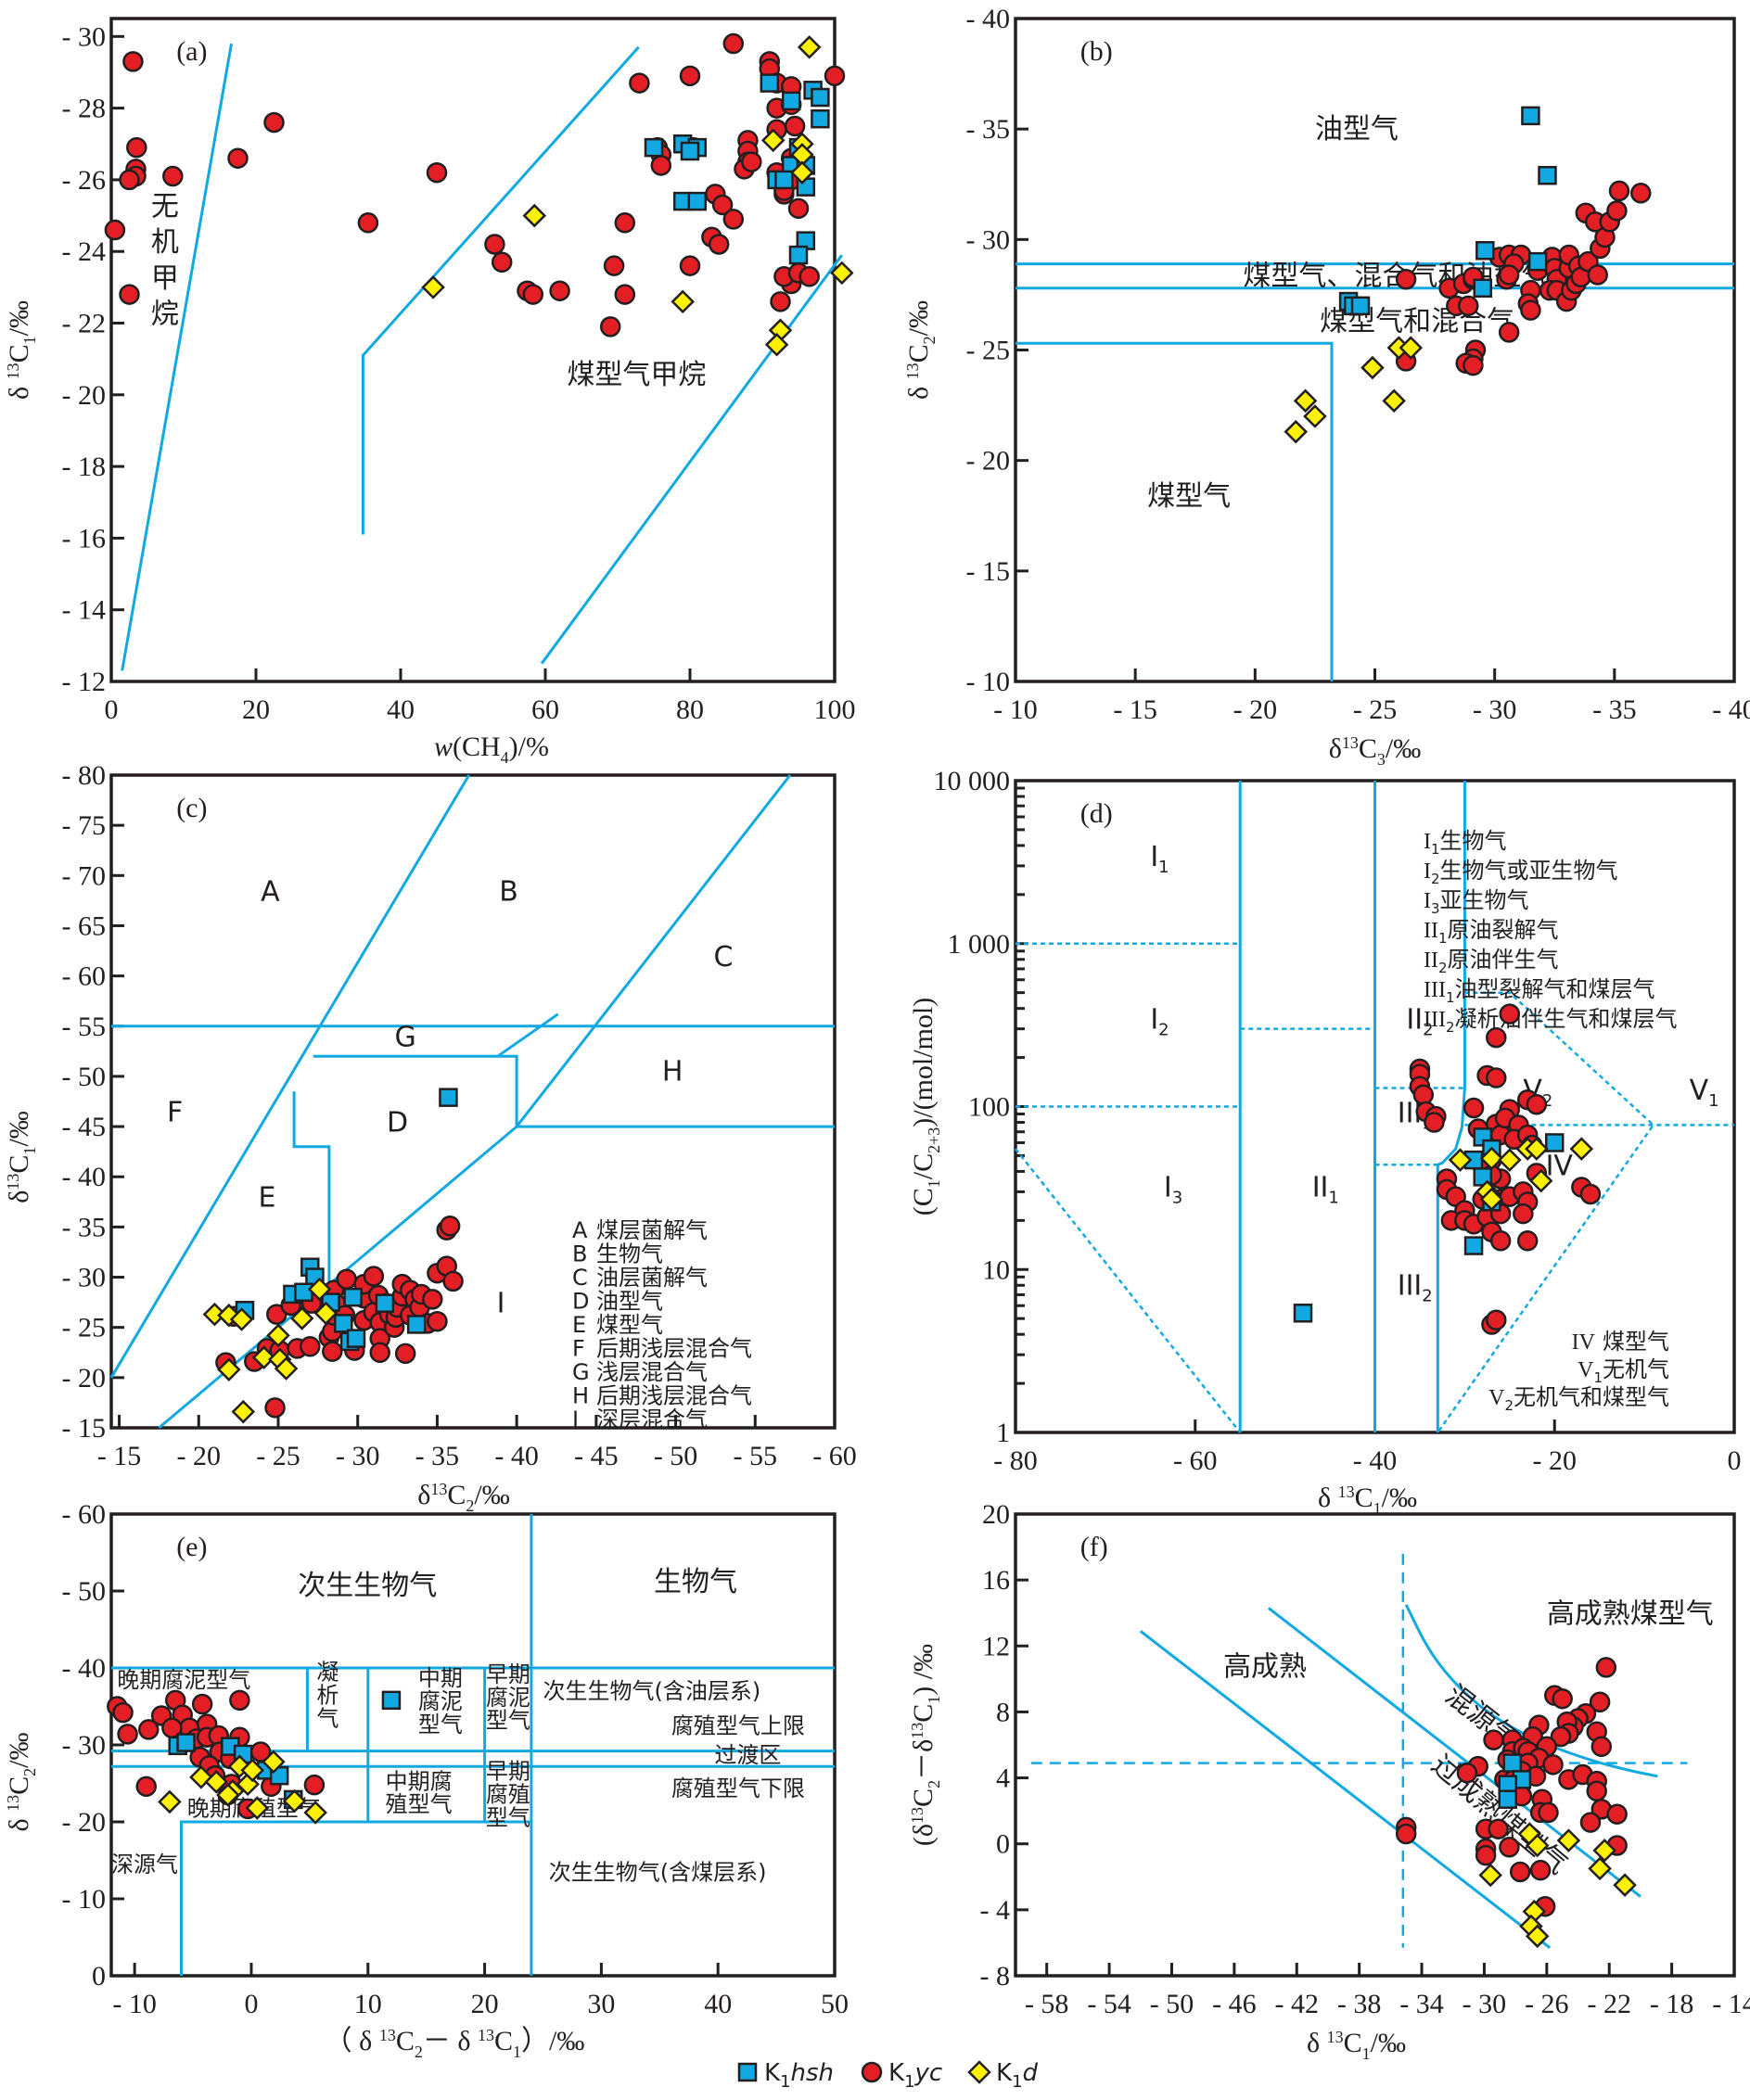 This screenshot has width=1750, height=2100. Describe the element at coordinates (84, 925) in the screenshot. I see `y-tick-label: - 65` at that location.